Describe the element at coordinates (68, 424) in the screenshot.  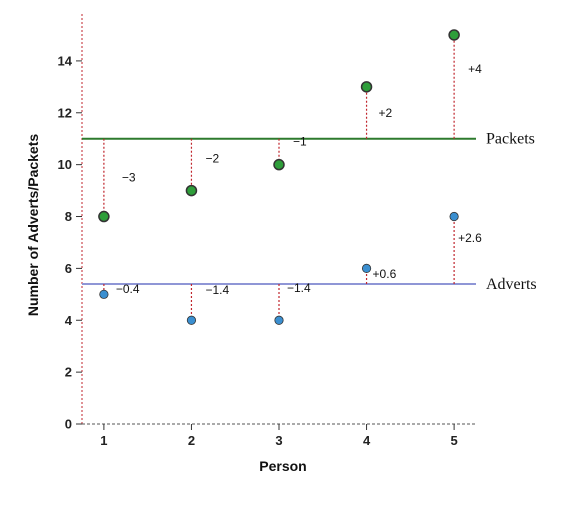
I see `y-tick-label: 0` at that location.